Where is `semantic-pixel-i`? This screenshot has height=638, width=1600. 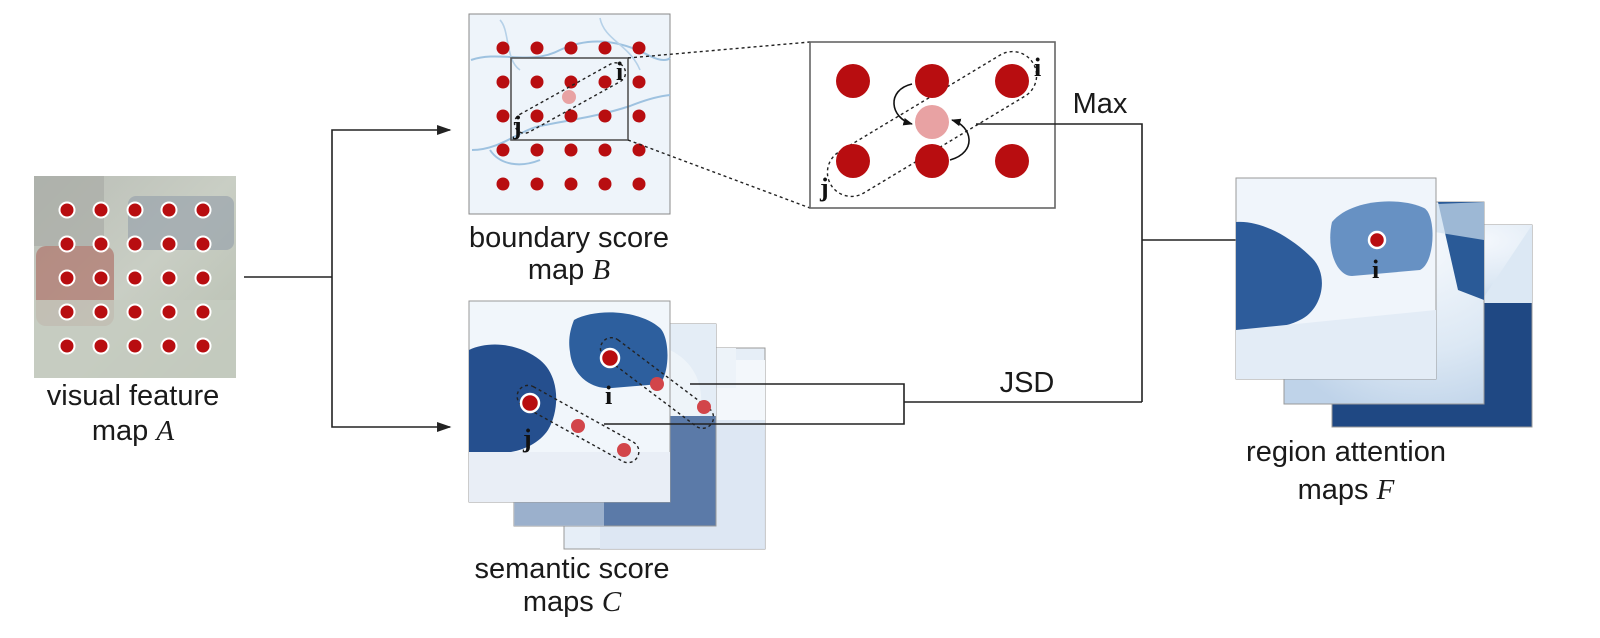
semantic-pixel-i is located at coordinates (610, 358).